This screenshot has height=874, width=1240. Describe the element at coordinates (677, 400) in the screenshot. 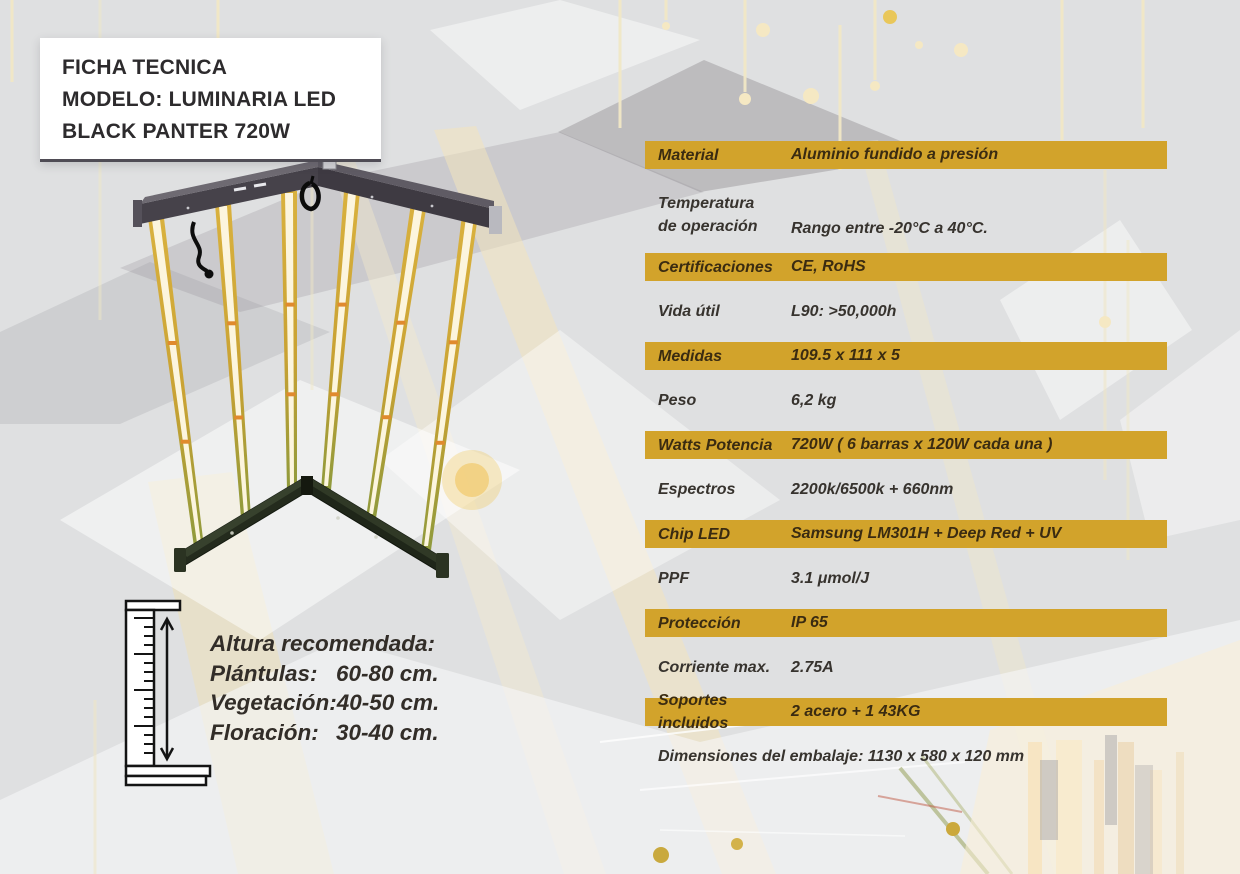

I see `spec-label: Peso` at that location.